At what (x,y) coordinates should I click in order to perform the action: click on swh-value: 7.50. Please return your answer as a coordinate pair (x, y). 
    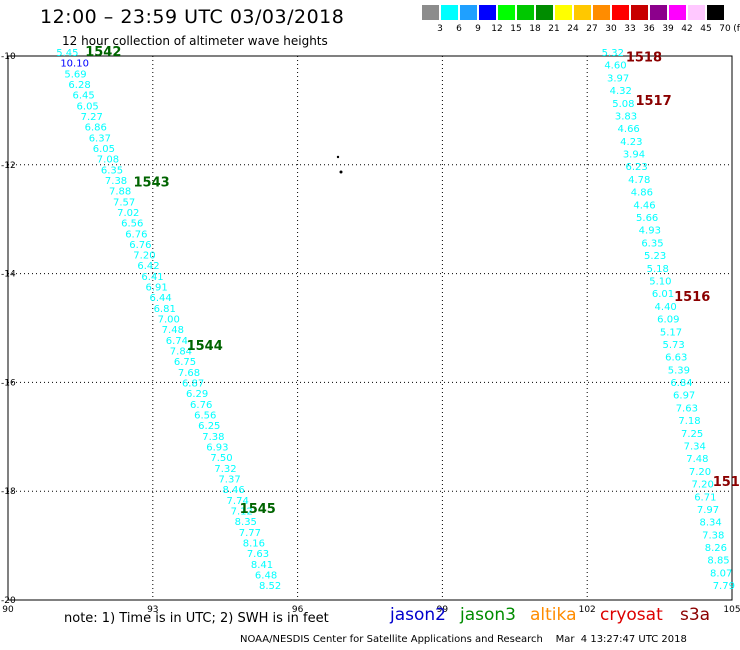
    Looking at the image, I should click on (221, 458).